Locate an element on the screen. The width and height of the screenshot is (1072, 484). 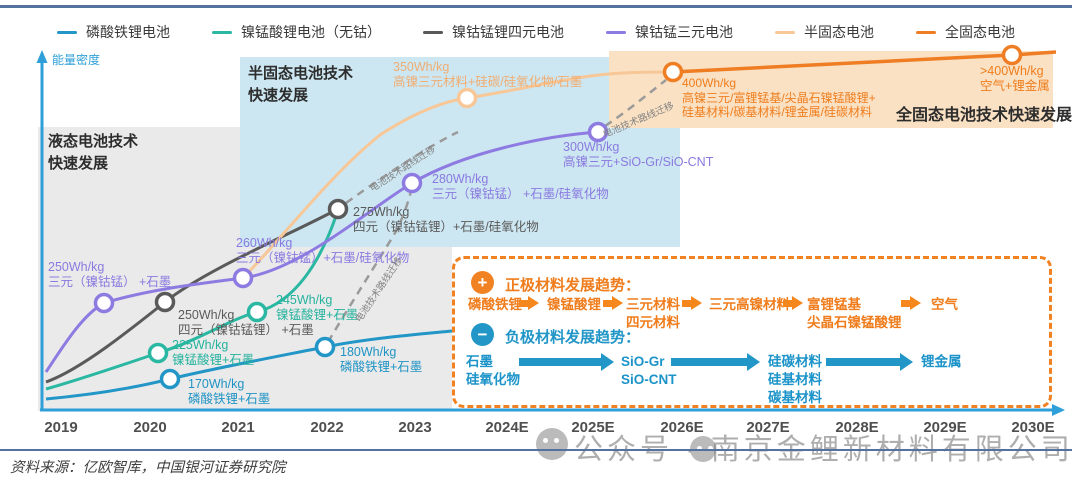
legend-item-solid: 全固态电池 is located at coordinates (965, 32).